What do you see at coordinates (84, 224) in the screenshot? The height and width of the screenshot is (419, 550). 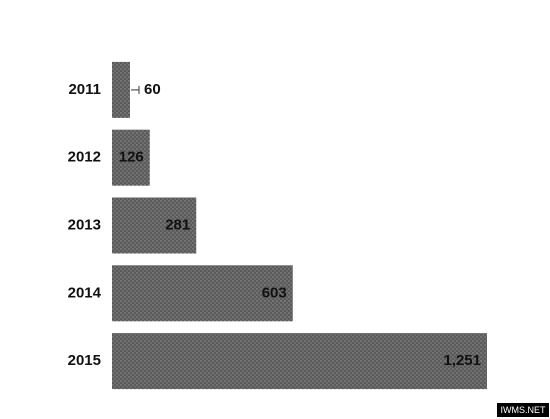 I see `y-tick-label: 2013` at bounding box center [84, 224].